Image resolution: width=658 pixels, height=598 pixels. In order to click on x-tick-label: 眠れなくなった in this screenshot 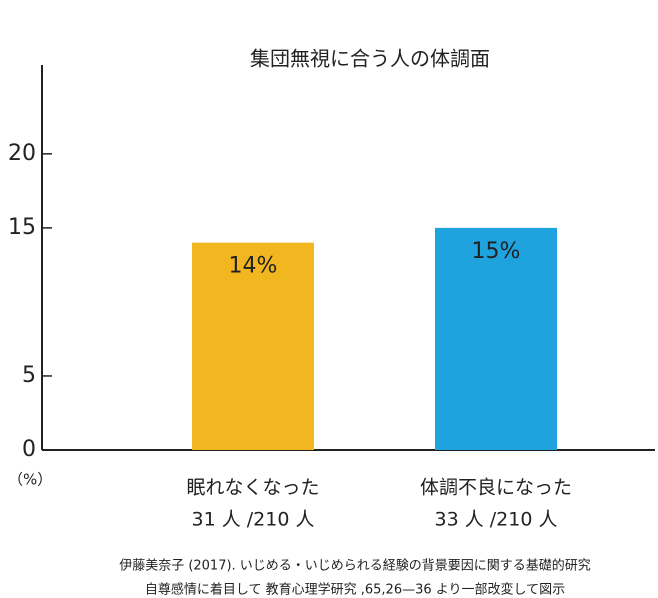, I will do `click(252, 488)`.